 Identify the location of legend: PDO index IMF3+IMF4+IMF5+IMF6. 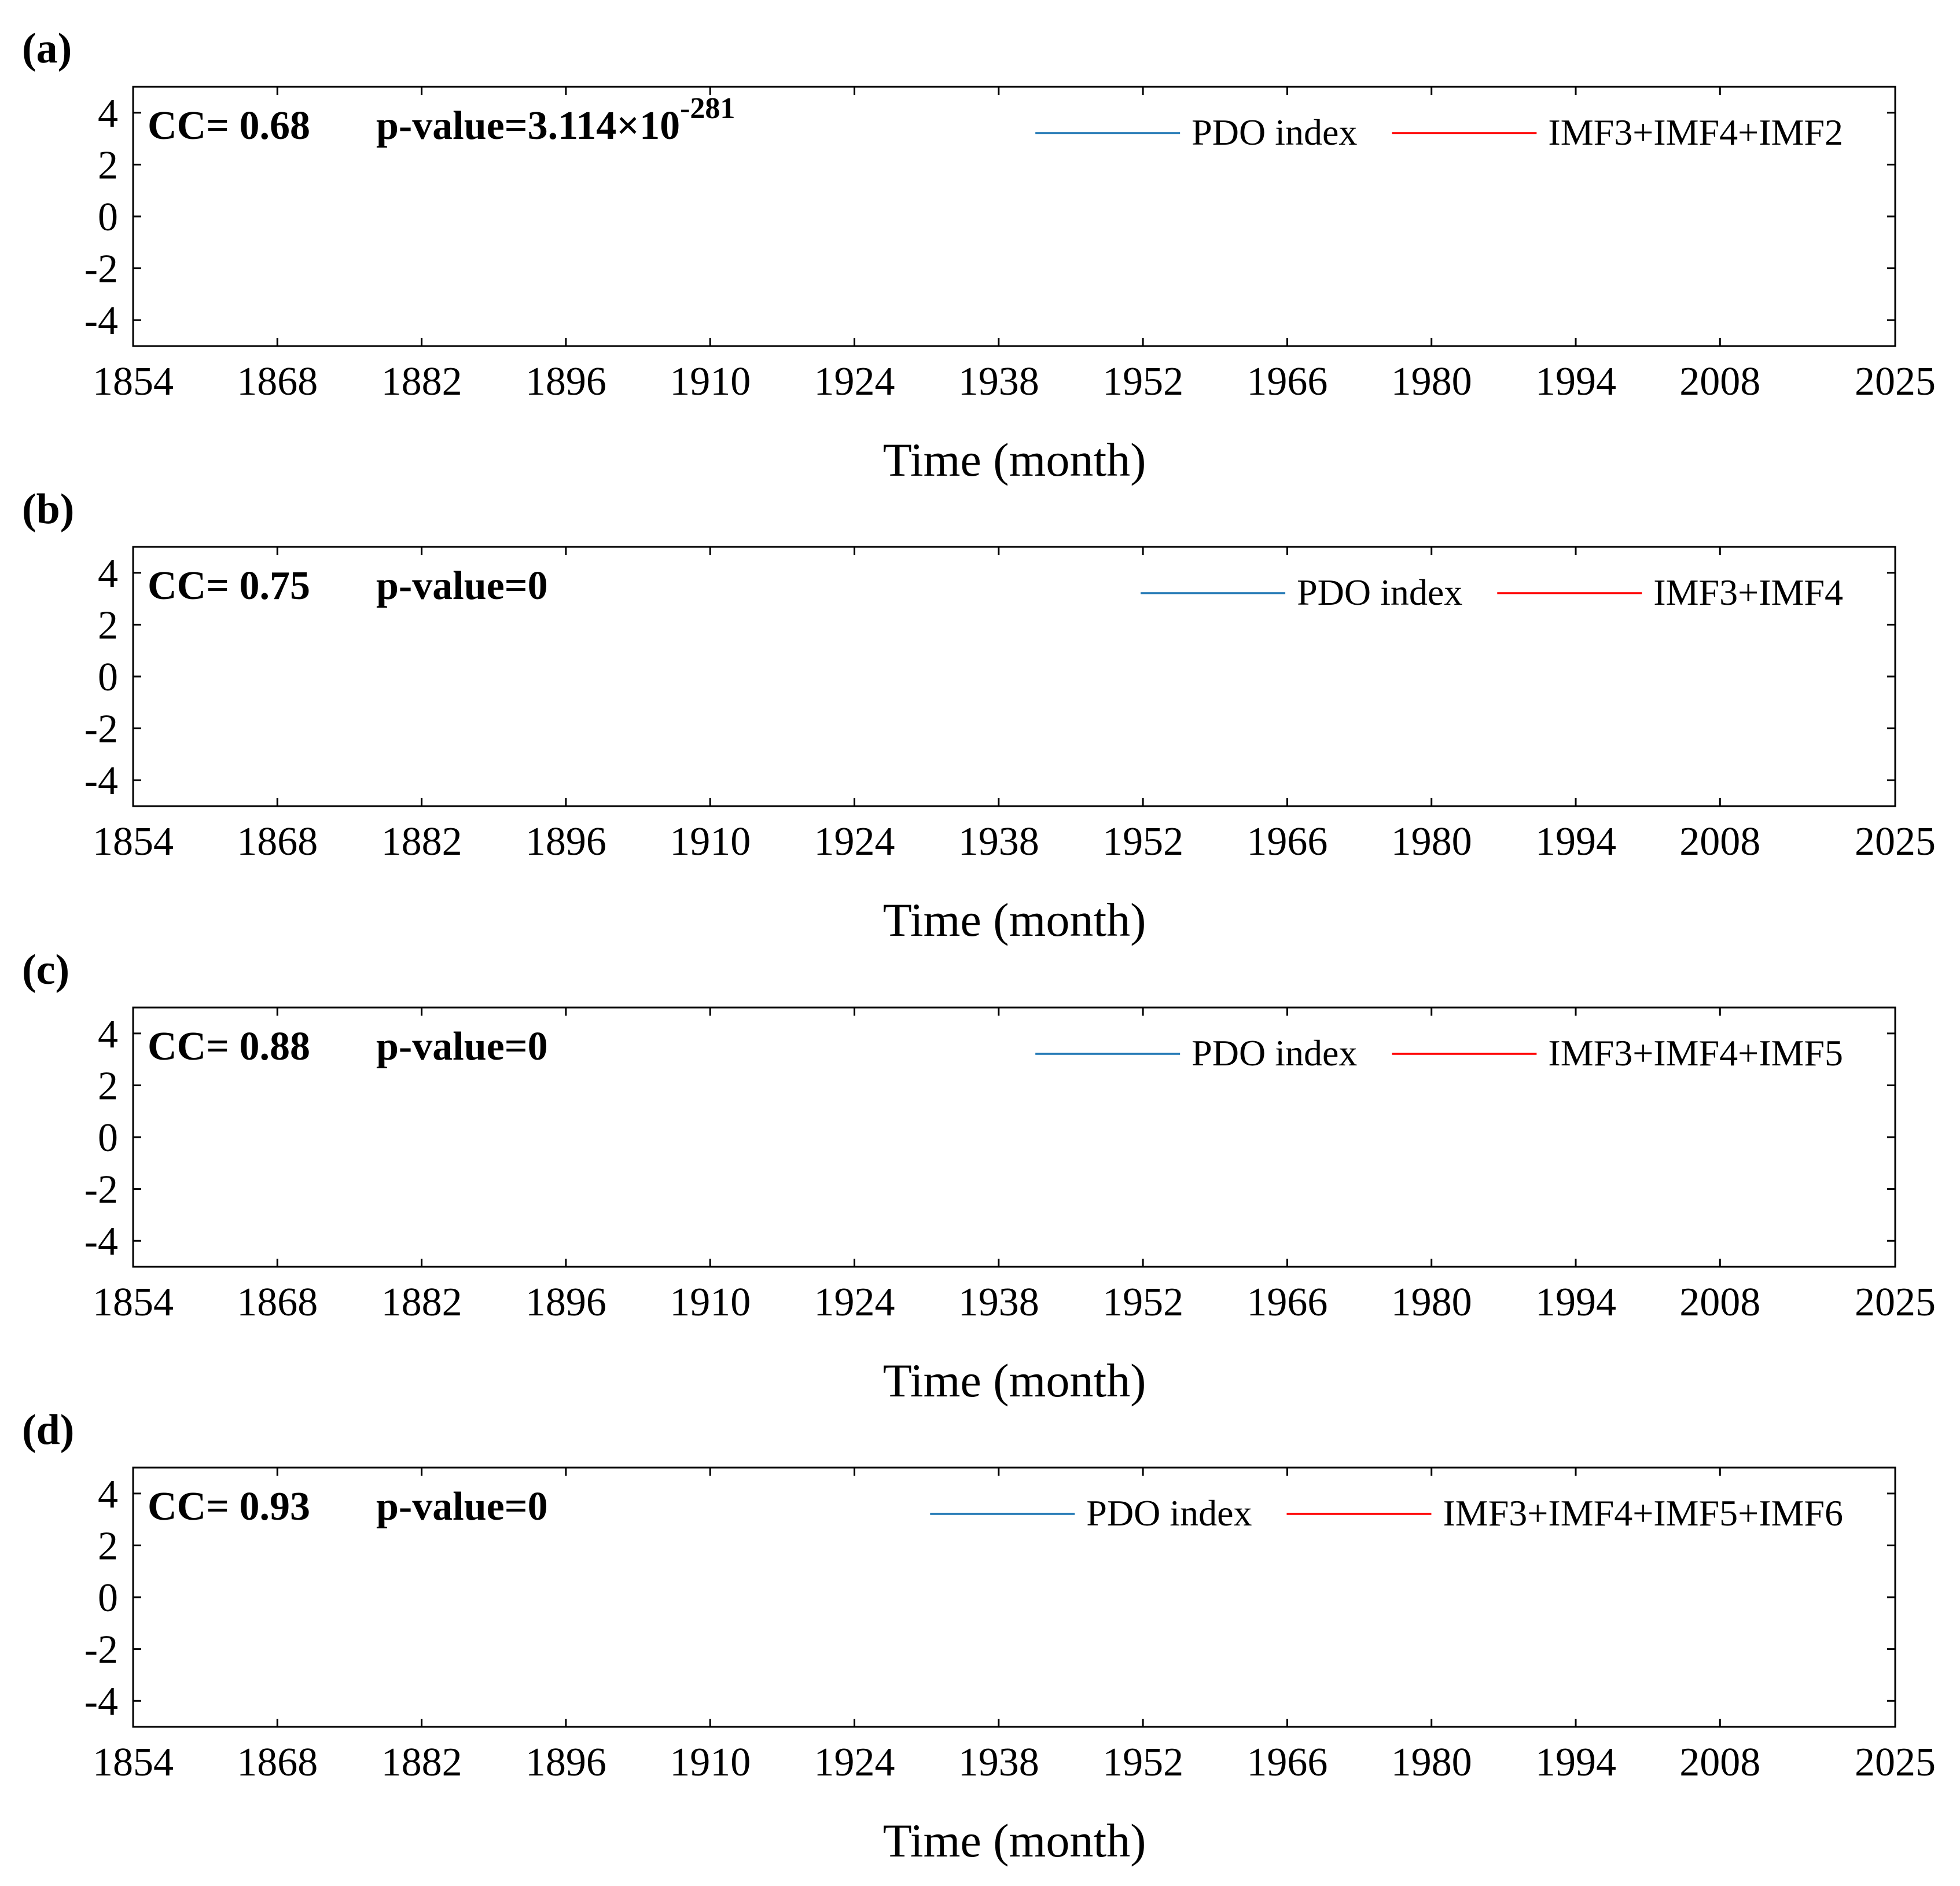
(1386, 1513).